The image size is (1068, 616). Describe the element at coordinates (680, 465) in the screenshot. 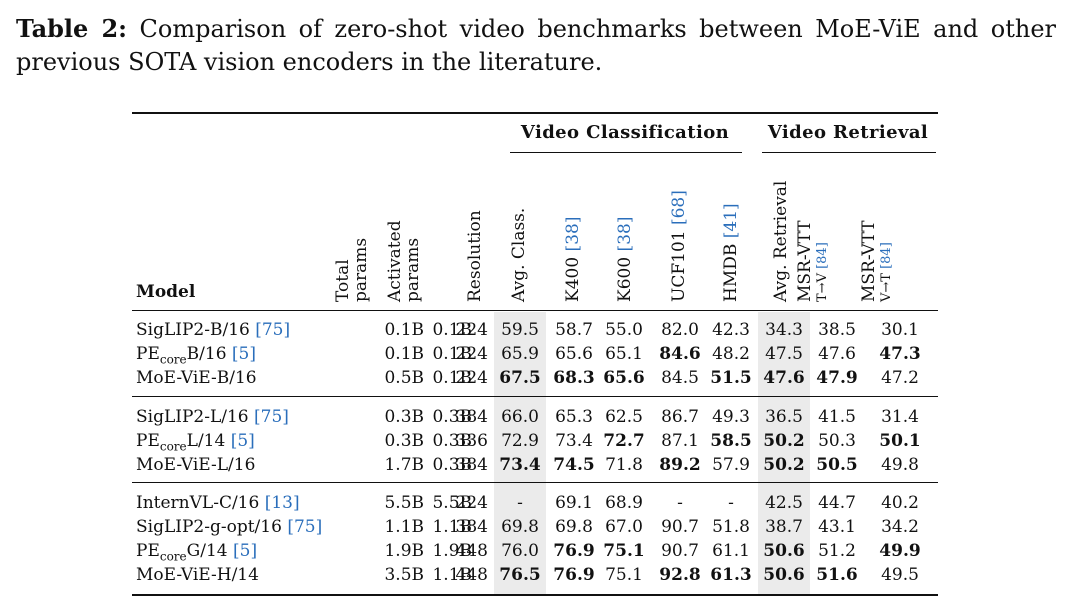

I see `table-cell: 89.2` at that location.